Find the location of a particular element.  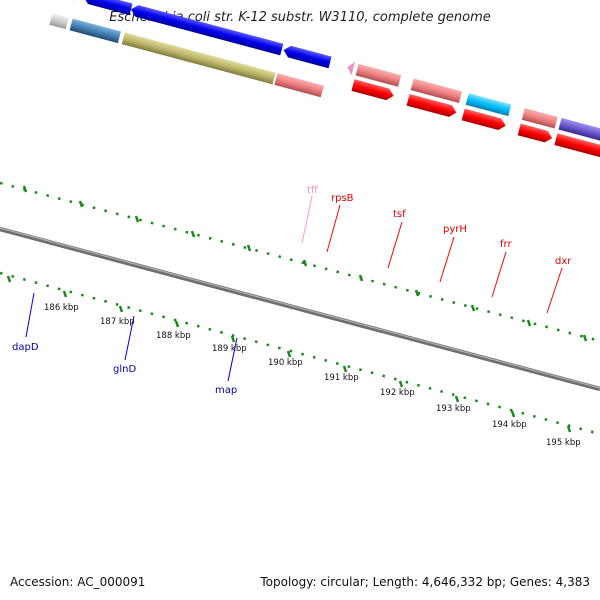

leader-dxr is located at coordinates (554, 290).